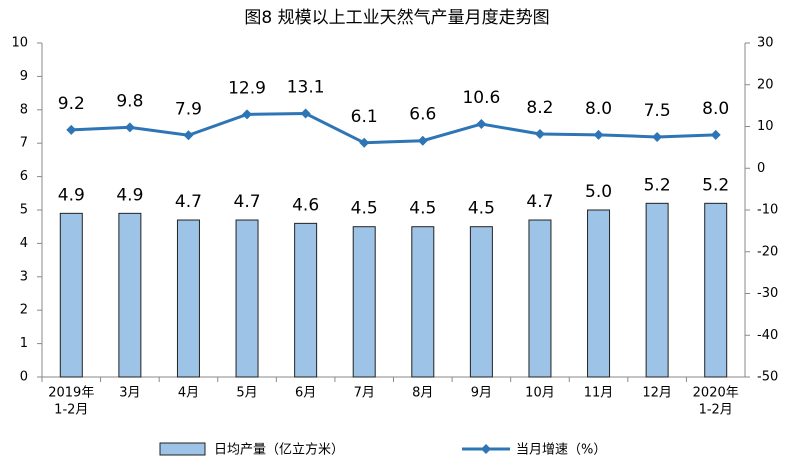 The image size is (794, 464). What do you see at coordinates (24, 310) in the screenshot?
I see `y-tick-label: 2` at bounding box center [24, 310].